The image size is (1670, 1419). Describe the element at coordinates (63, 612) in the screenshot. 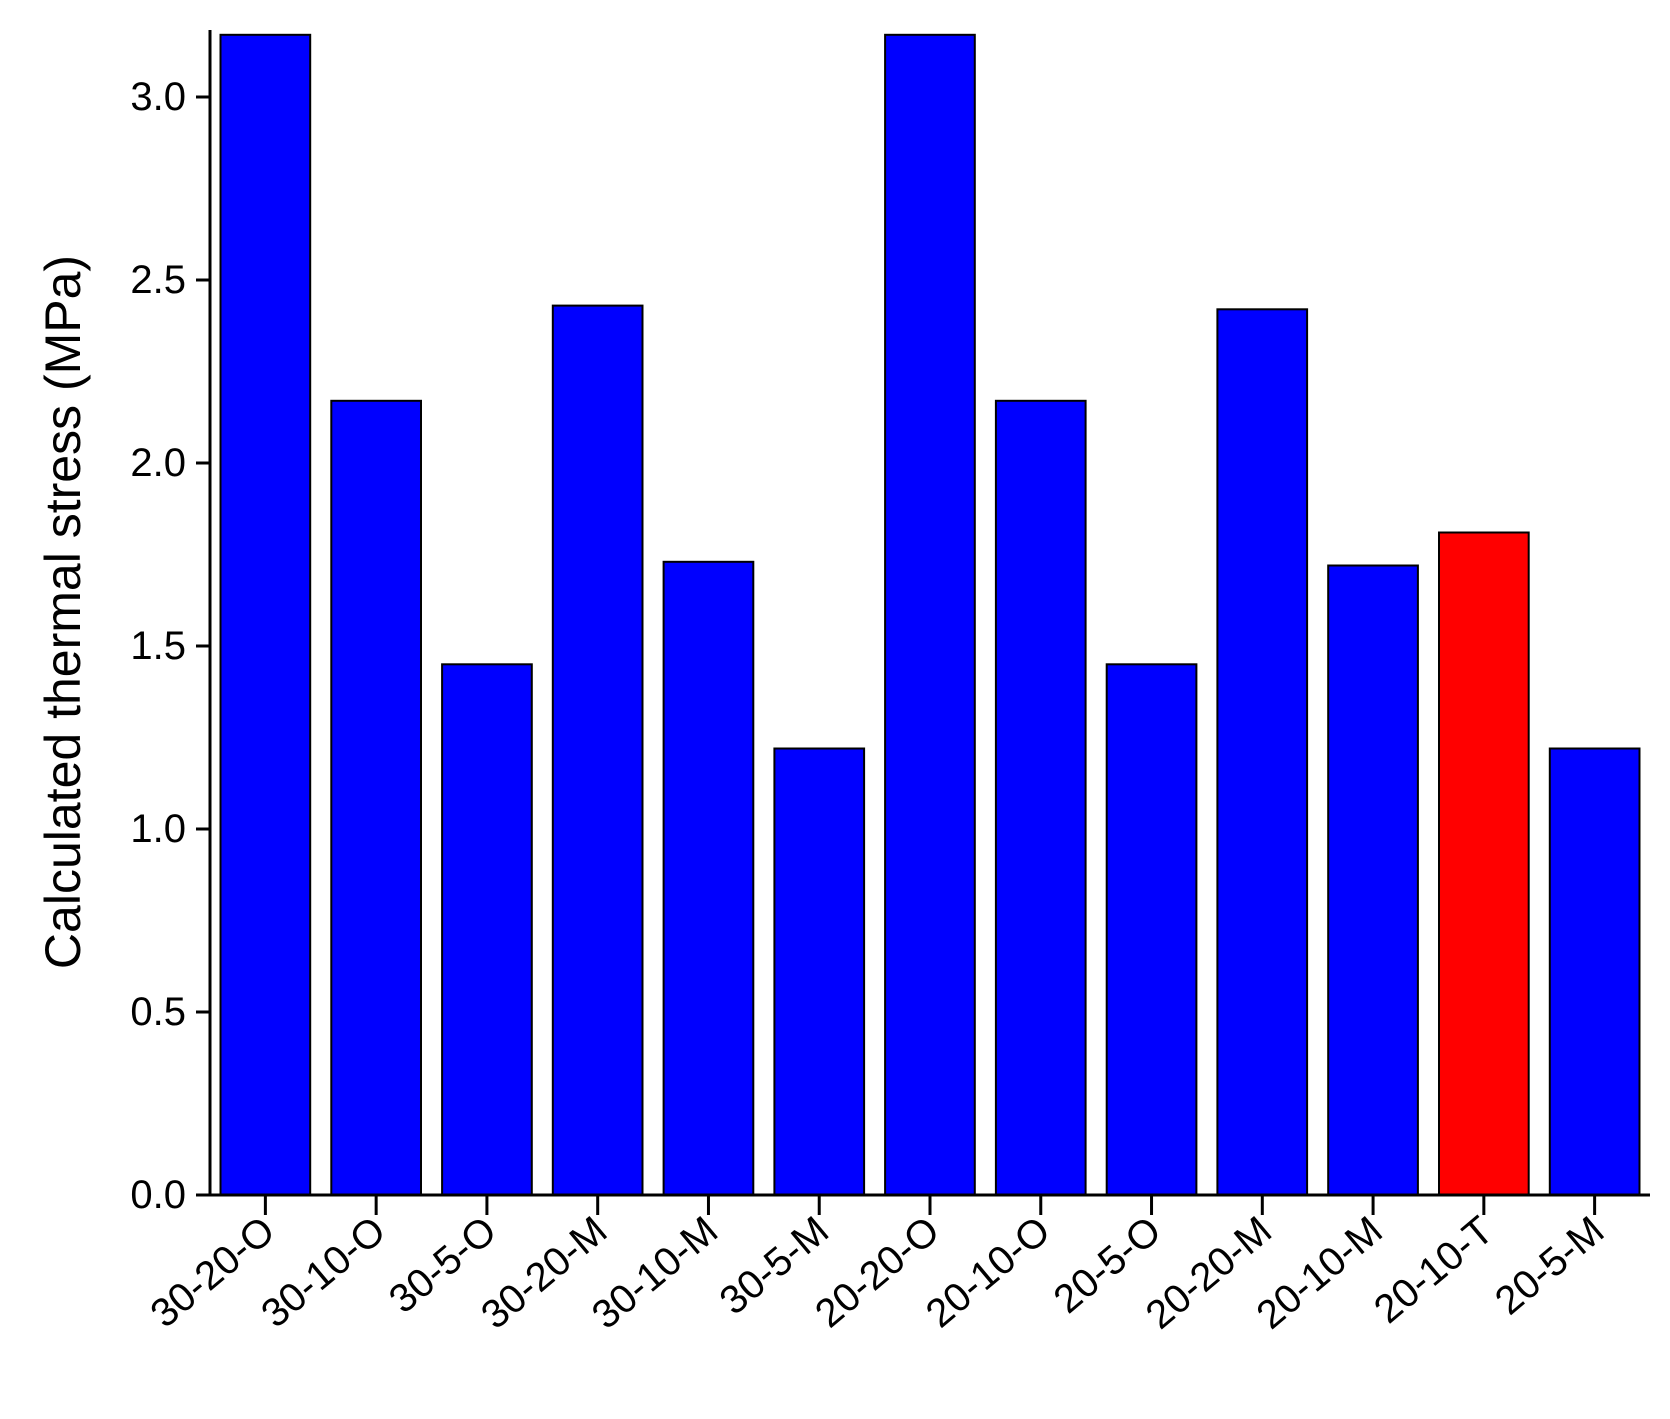

I see `y-axis-label: Calculated thermal stress (MPa)` at that location.